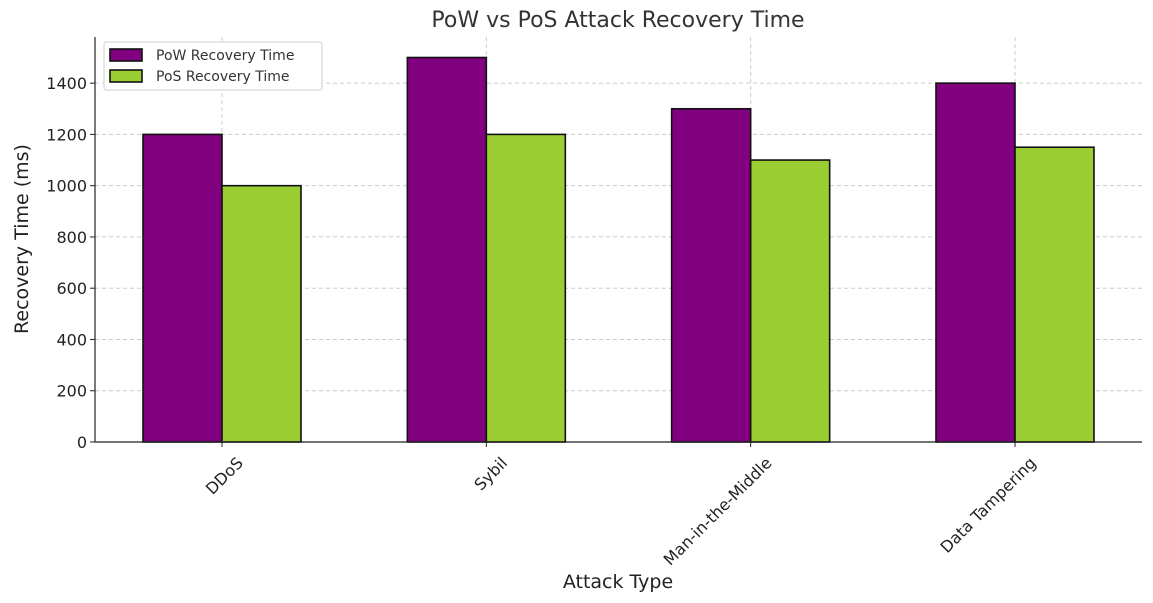 This screenshot has width=1153, height=603. Describe the element at coordinates (71, 237) in the screenshot. I see `y-tick-label: 800` at that location.